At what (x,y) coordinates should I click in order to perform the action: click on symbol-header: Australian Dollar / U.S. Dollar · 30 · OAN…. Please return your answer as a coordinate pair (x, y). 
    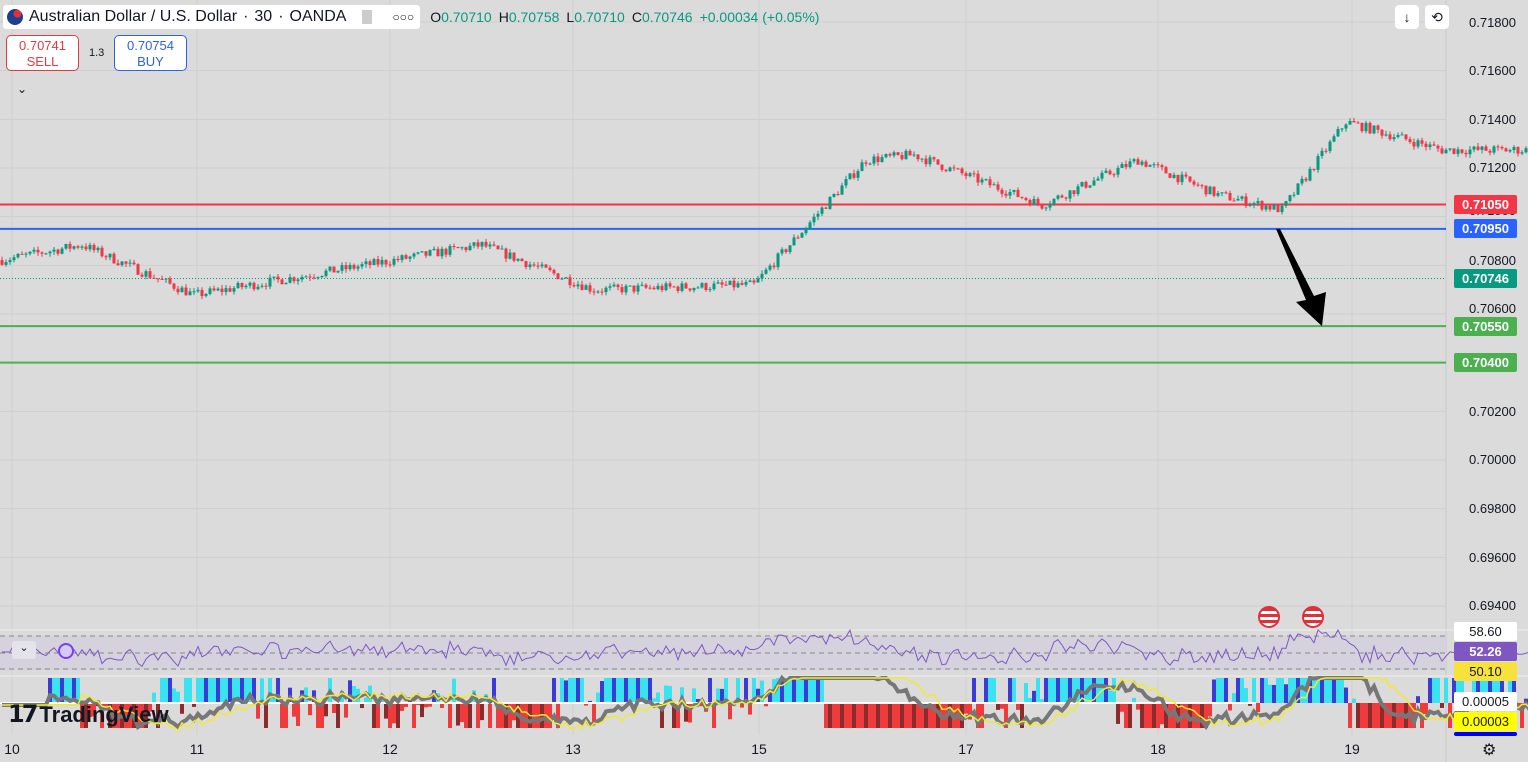
    Looking at the image, I should click on (212, 17).